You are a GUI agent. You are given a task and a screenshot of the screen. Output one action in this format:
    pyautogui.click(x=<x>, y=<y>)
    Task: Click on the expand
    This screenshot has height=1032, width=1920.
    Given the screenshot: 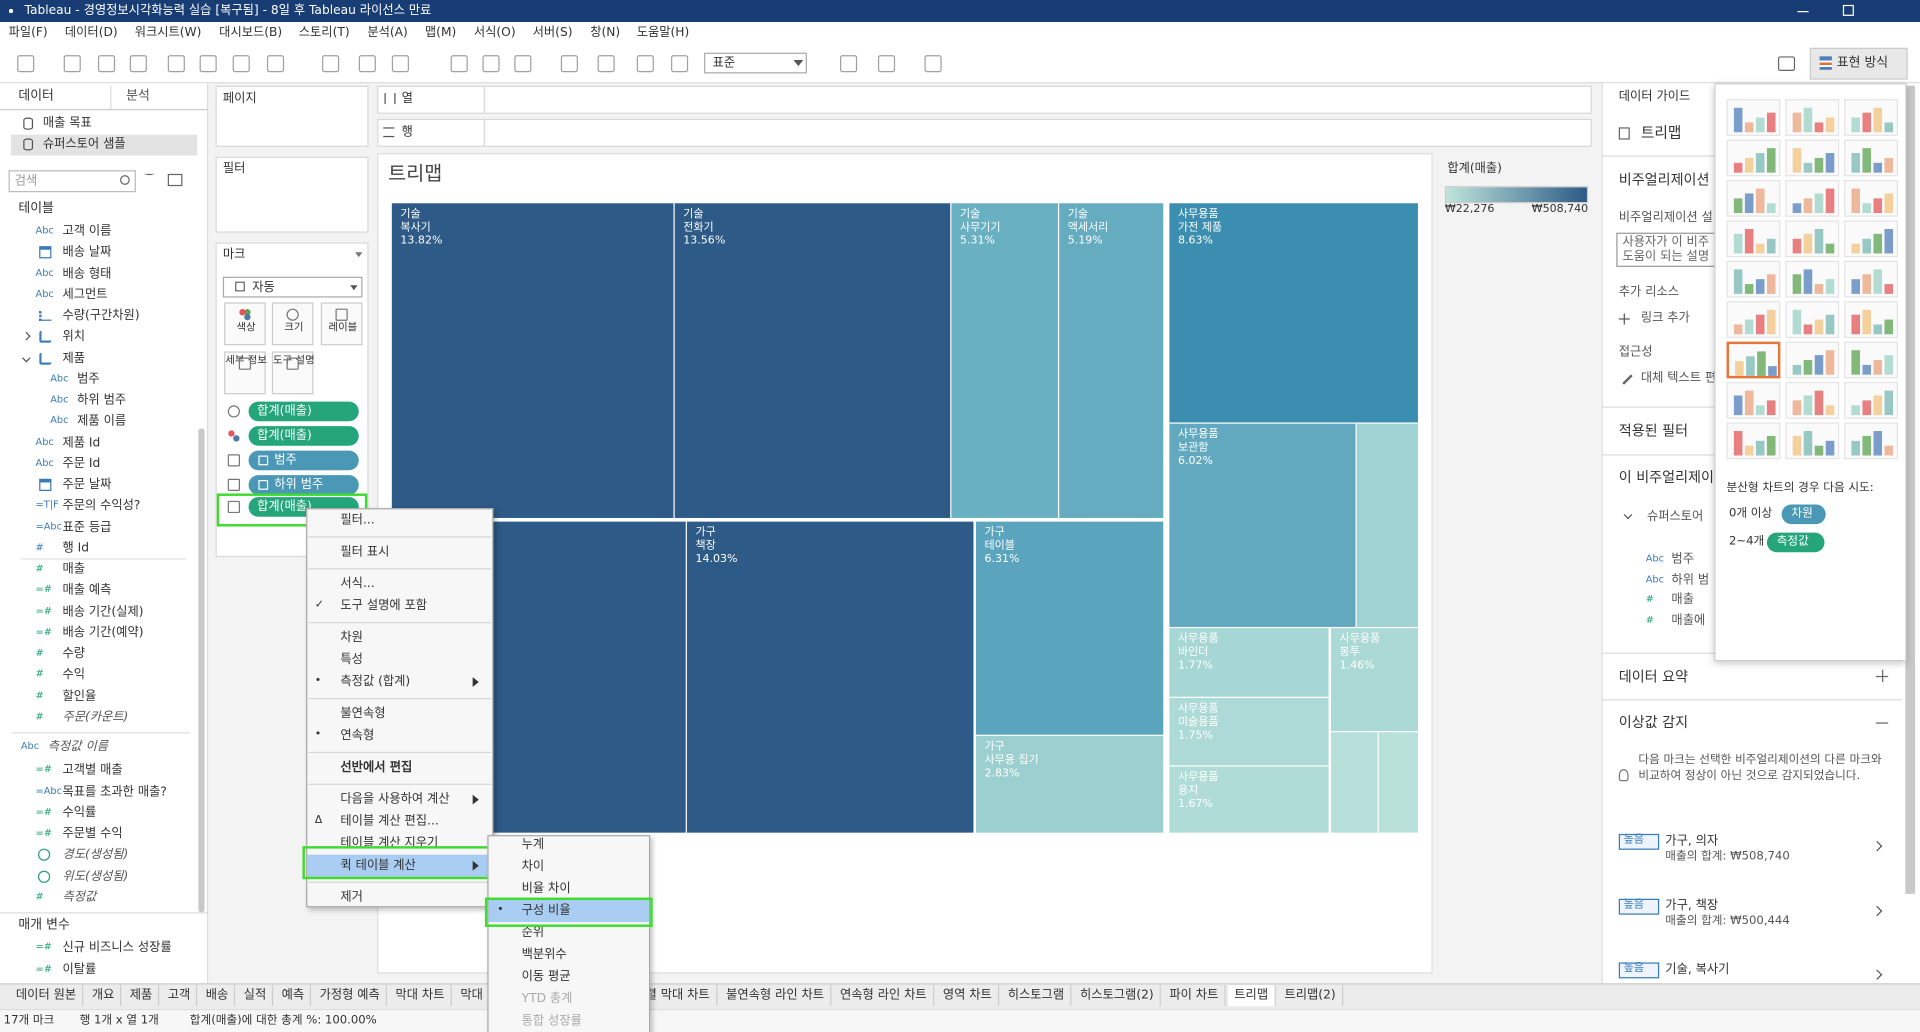 What is the action you would take?
    pyautogui.click(x=1882, y=676)
    